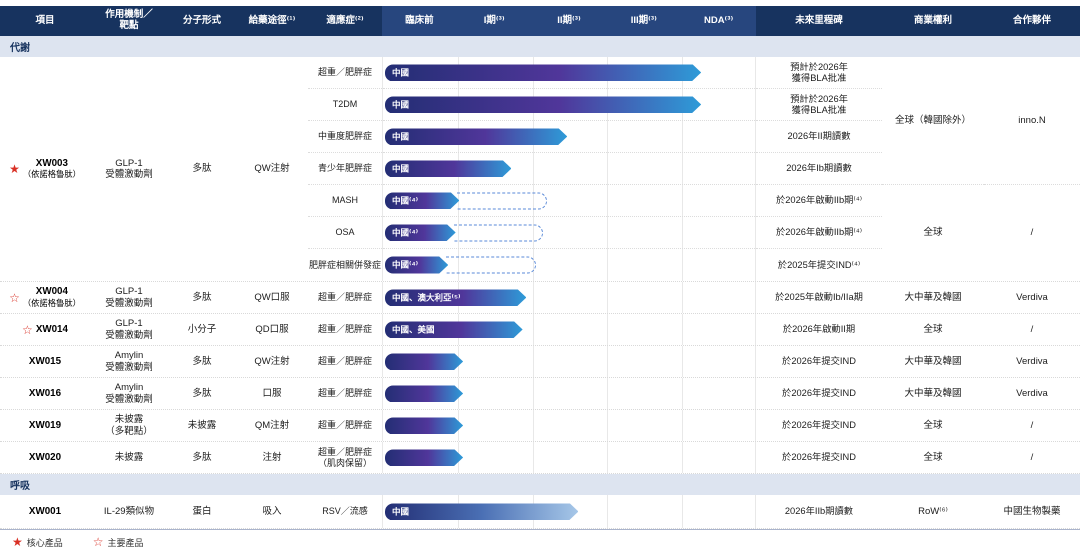  What do you see at coordinates (1032, 121) in the screenshot?
I see `partner: inno.N` at bounding box center [1032, 121].